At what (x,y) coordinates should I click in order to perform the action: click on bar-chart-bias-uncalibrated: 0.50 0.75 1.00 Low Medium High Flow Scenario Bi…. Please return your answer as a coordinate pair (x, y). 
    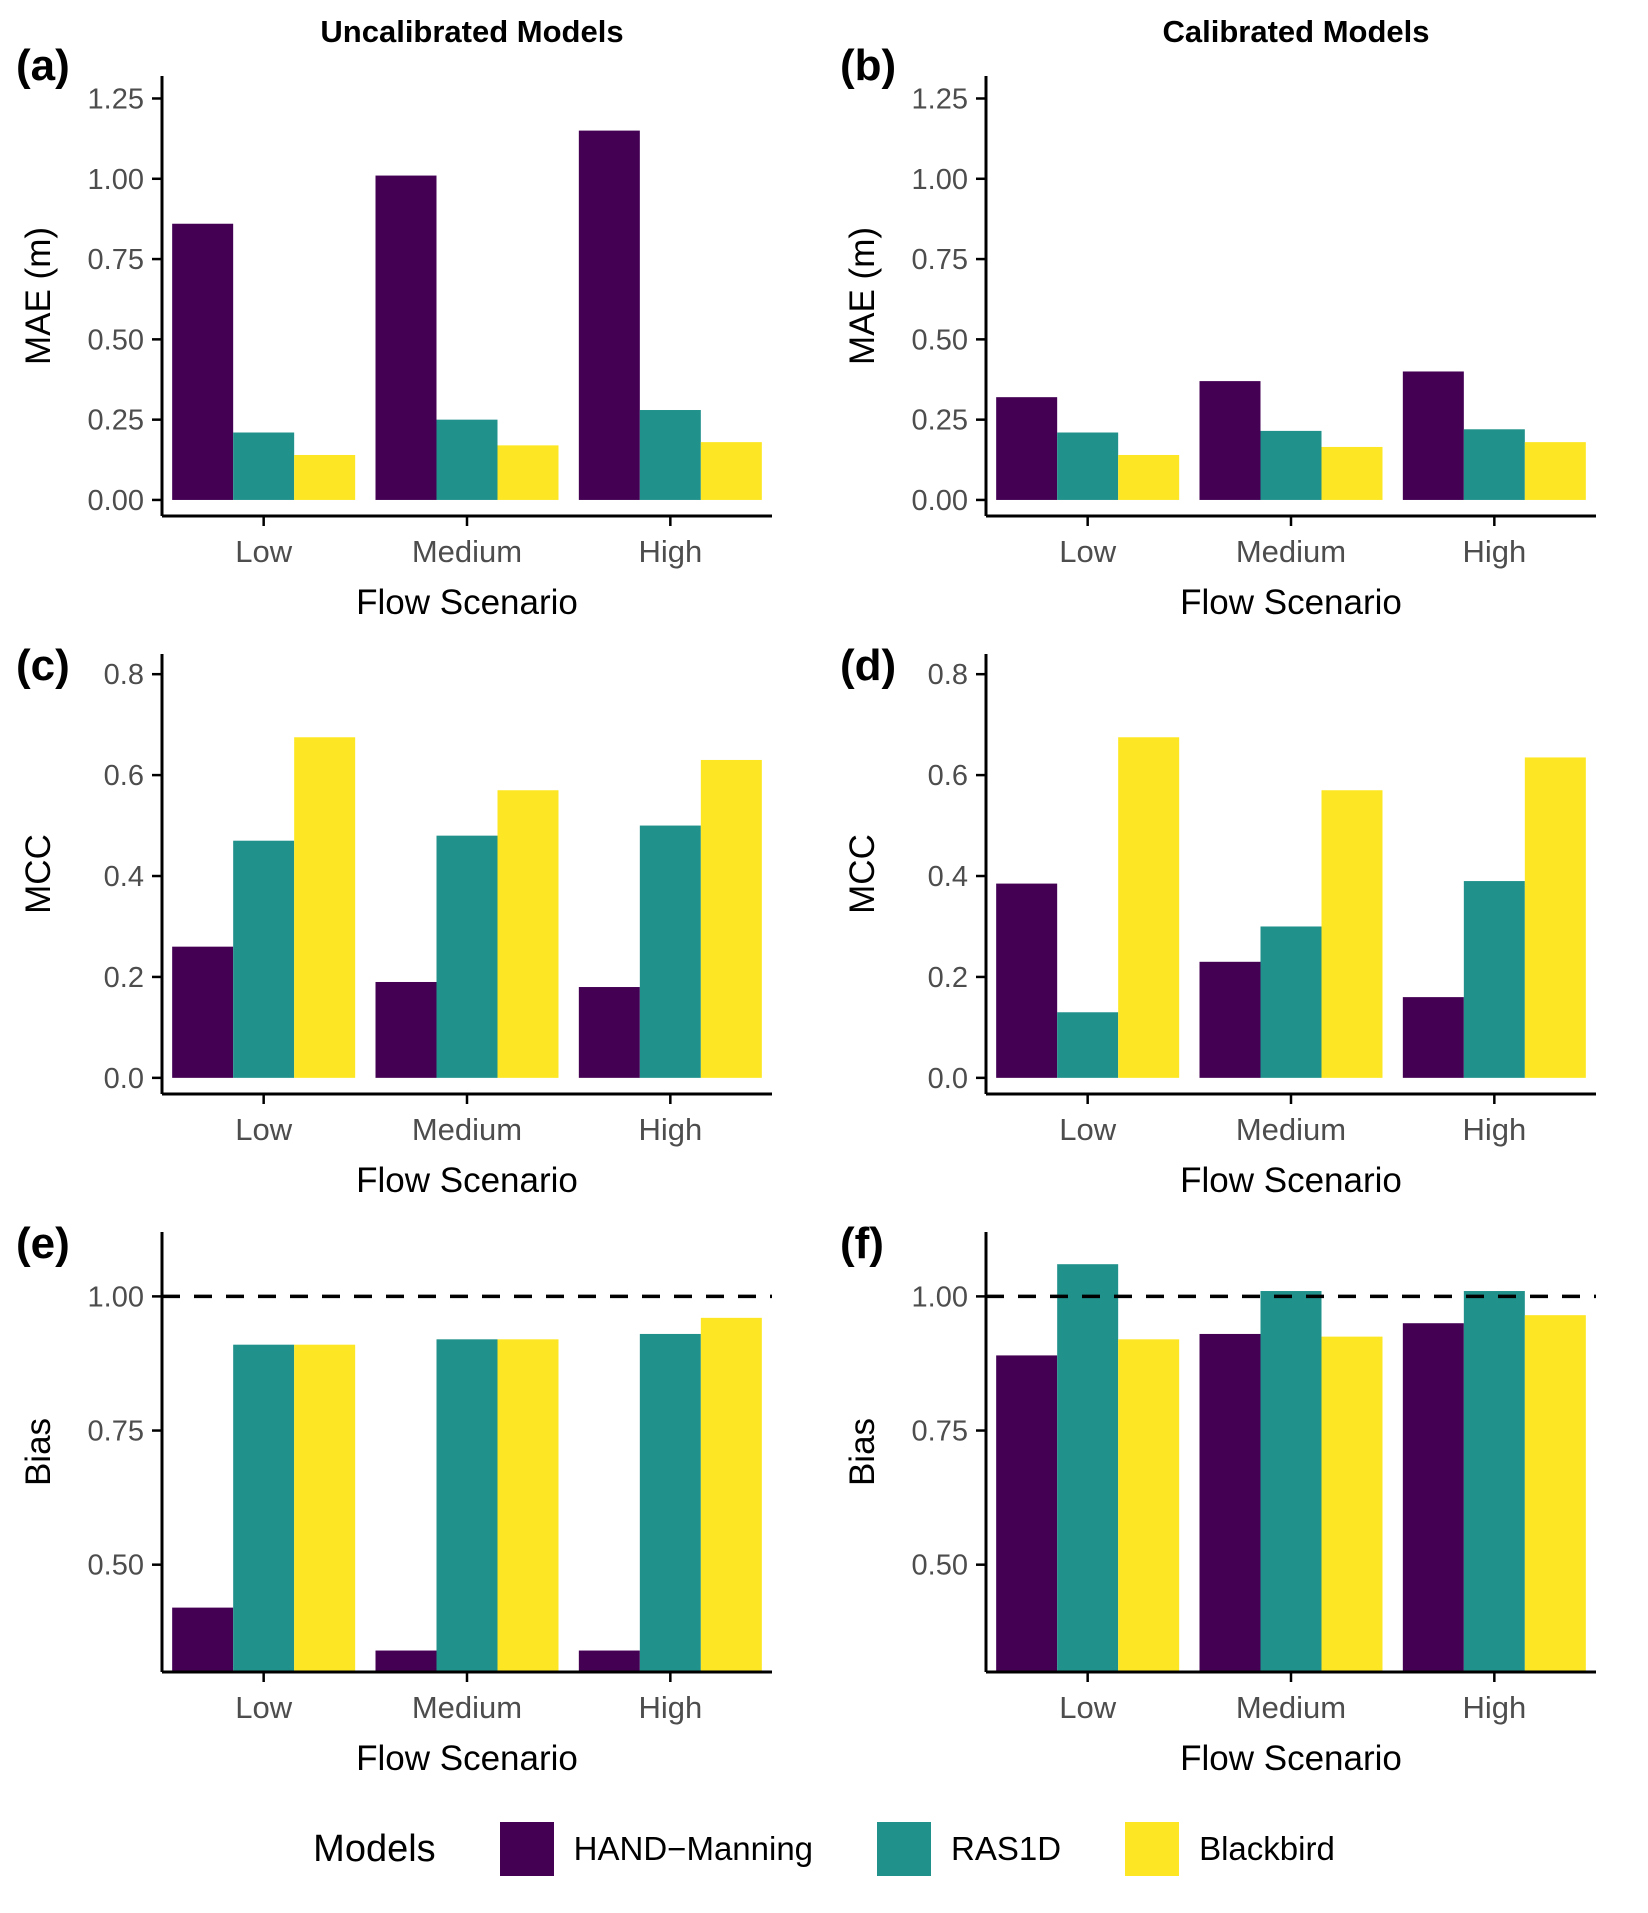
    Looking at the image, I should click on (395, 1505).